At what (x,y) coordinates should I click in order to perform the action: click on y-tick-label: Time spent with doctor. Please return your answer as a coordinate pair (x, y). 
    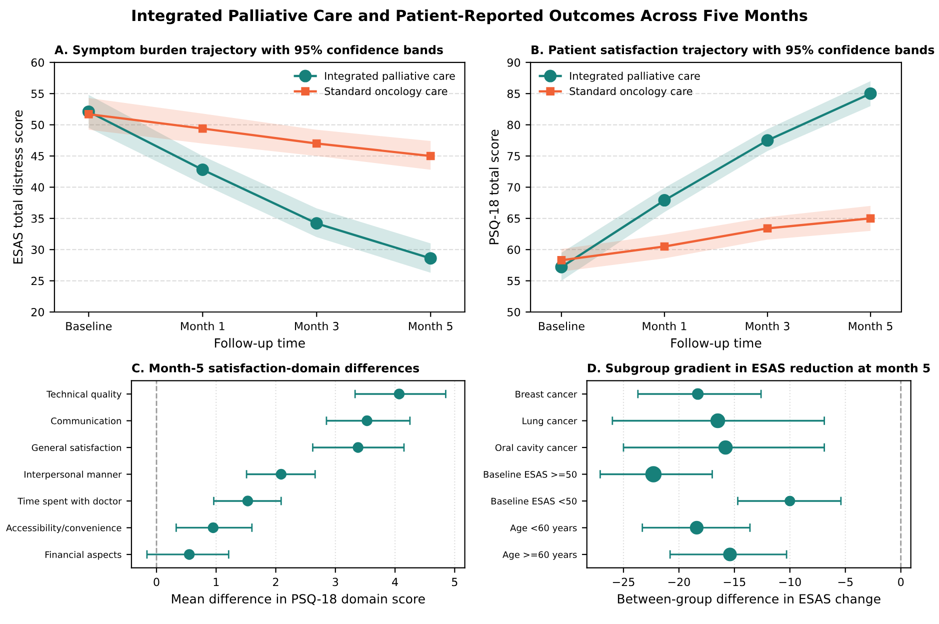
    Looking at the image, I should click on (70, 502).